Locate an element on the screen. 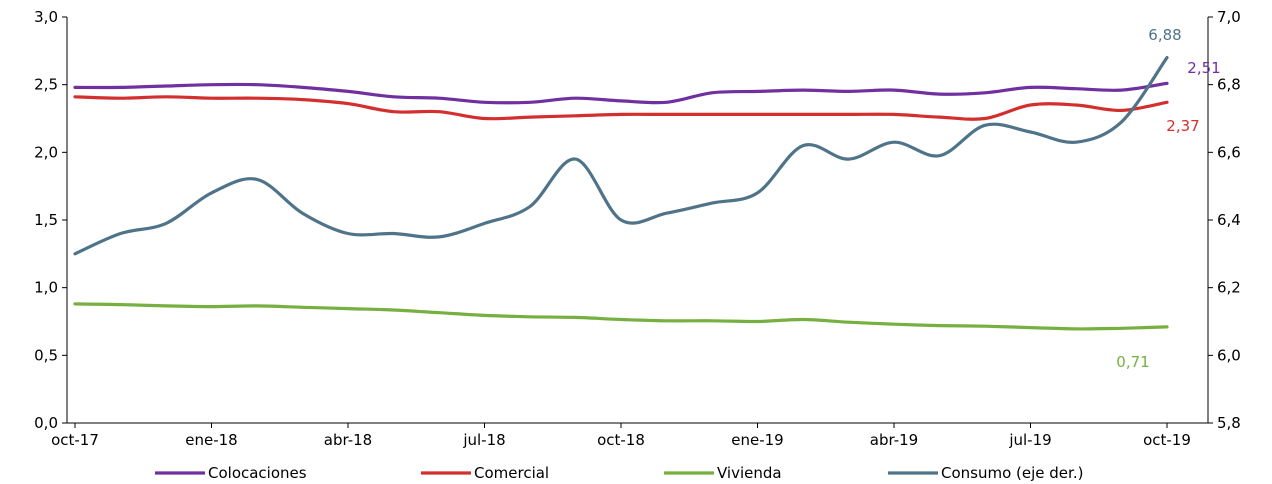 The width and height of the screenshot is (1272, 484). end-labels: 2,51 2,37 0,71 6,88 is located at coordinates (1168, 198).